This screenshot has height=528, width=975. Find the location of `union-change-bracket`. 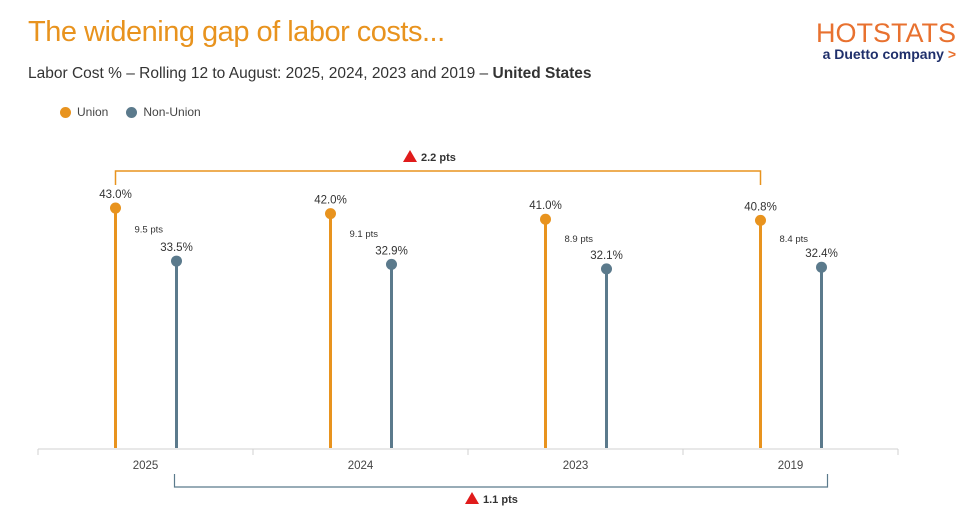

union-change-bracket is located at coordinates (438, 177).